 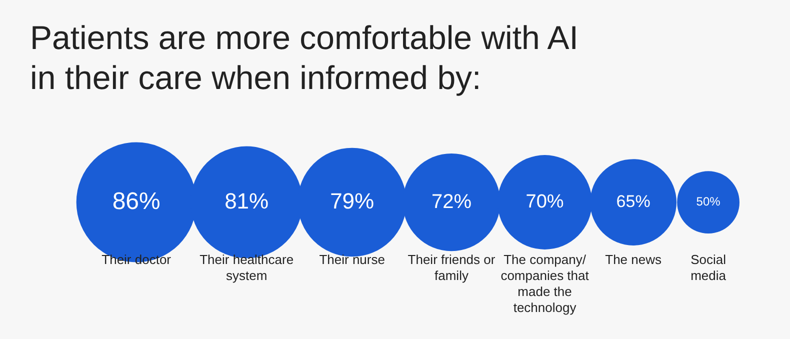 I want to click on data-label: 86%, so click(x=136, y=201).